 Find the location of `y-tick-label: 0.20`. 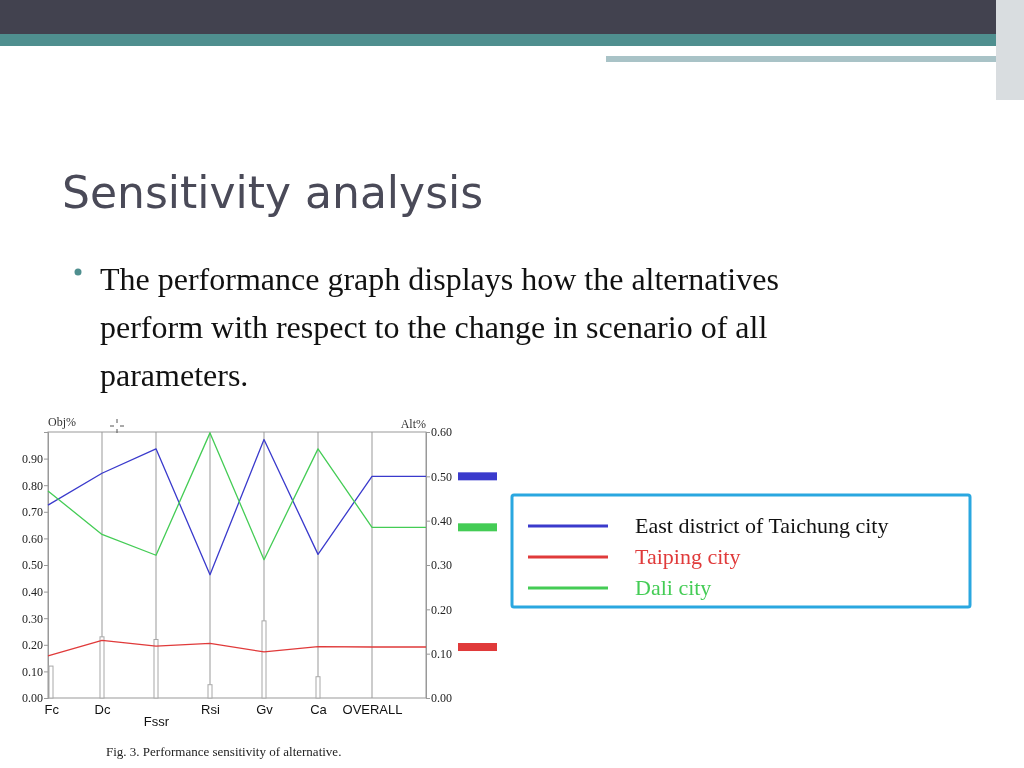

y-tick-label: 0.20 is located at coordinates (32, 645).